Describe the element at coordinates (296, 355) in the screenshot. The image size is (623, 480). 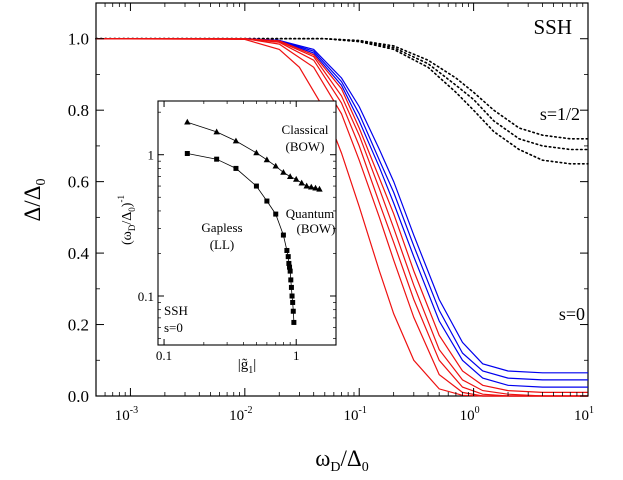
I see `inset-x-tick-label: 1` at that location.